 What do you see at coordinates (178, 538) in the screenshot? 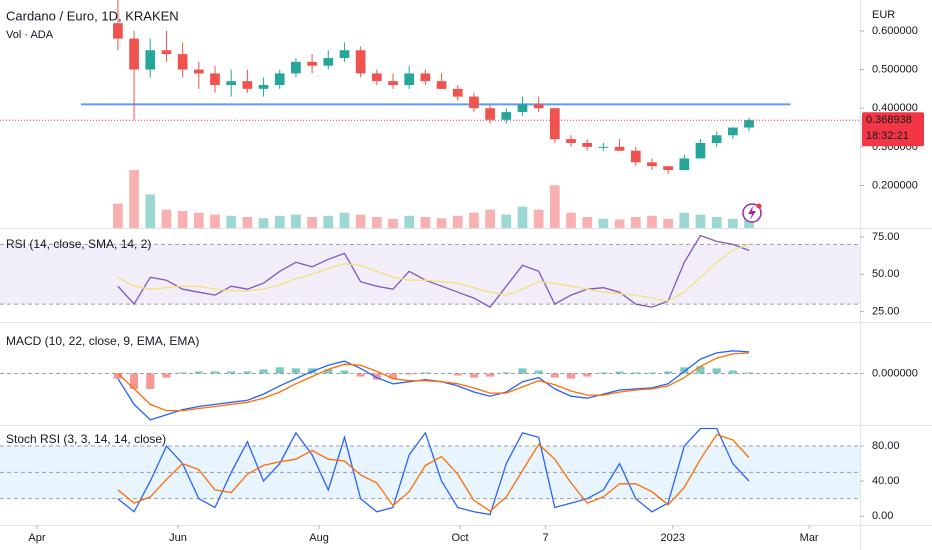
I see `x-tick-label: Jun` at bounding box center [178, 538].